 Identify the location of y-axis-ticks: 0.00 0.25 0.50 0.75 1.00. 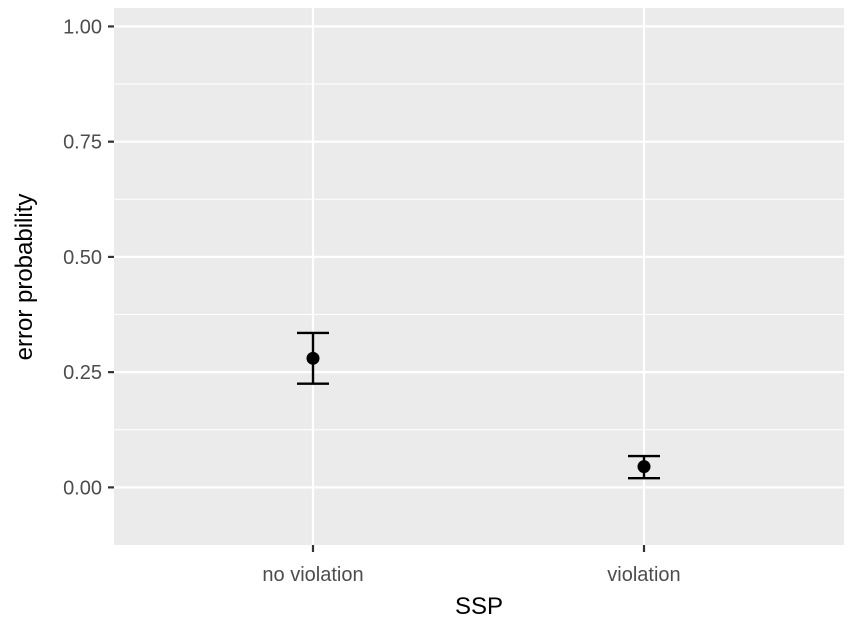
(88, 257).